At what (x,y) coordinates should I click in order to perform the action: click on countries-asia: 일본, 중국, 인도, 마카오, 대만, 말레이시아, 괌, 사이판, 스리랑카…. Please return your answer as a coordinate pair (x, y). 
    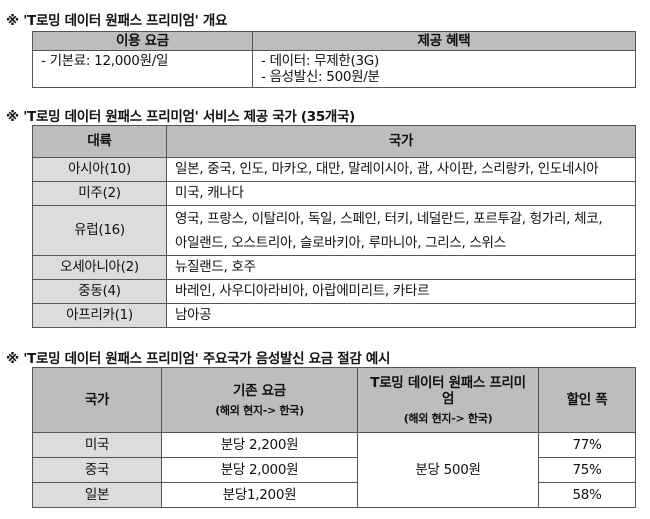
    Looking at the image, I should click on (401, 169).